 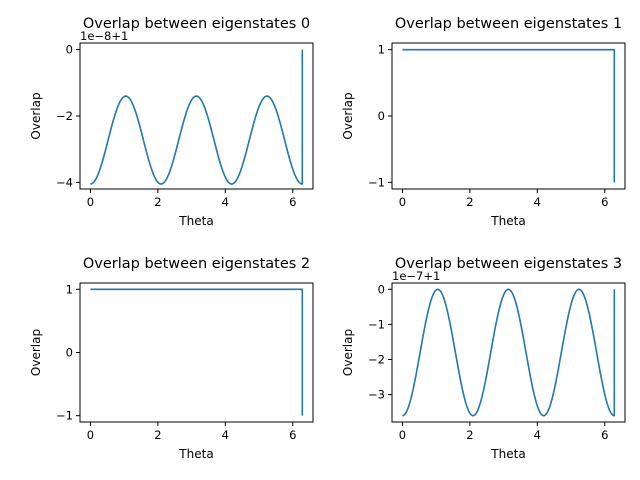 What do you see at coordinates (376, 395) in the screenshot?
I see `y-tick-label: −3` at bounding box center [376, 395].